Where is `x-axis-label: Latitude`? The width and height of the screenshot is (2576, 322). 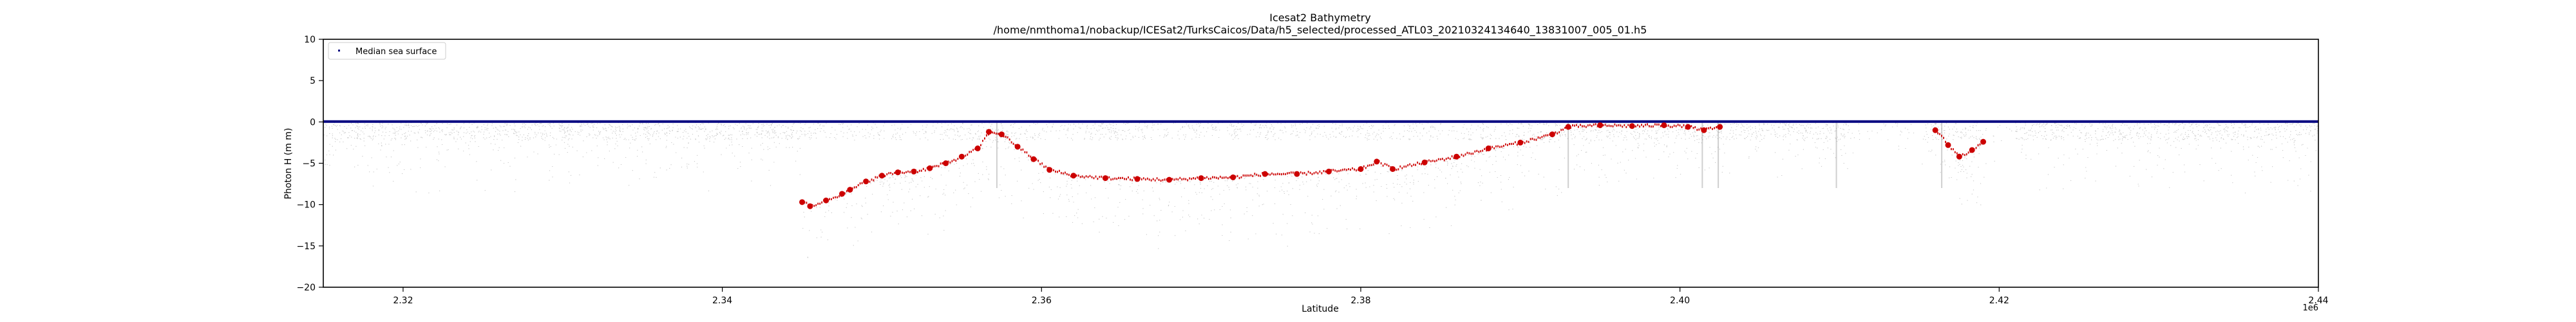 x-axis-label: Latitude is located at coordinates (1320, 309).